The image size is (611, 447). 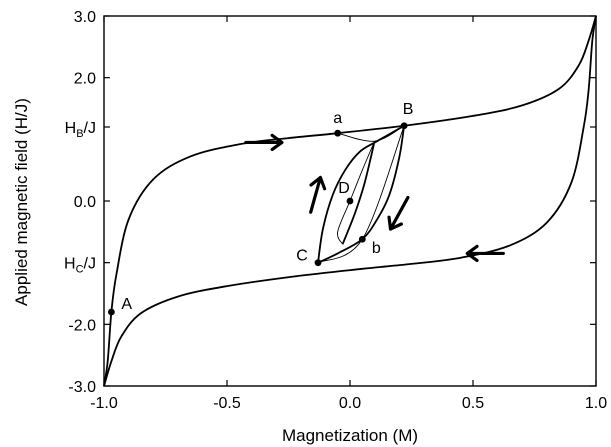 I want to click on x-tick-label: -1.0, so click(x=104, y=403).